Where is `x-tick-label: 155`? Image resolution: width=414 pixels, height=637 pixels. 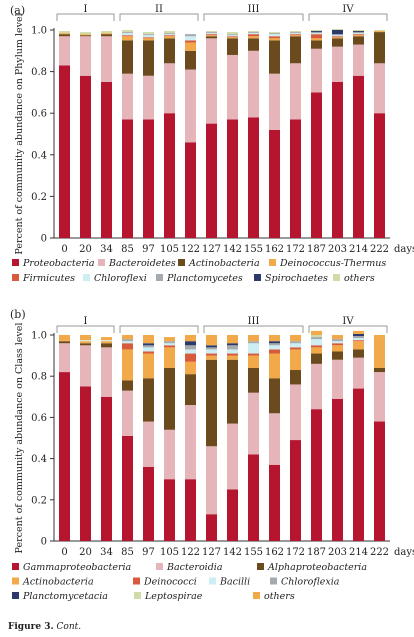
x-tick-label: 155 is located at coordinates (253, 552).